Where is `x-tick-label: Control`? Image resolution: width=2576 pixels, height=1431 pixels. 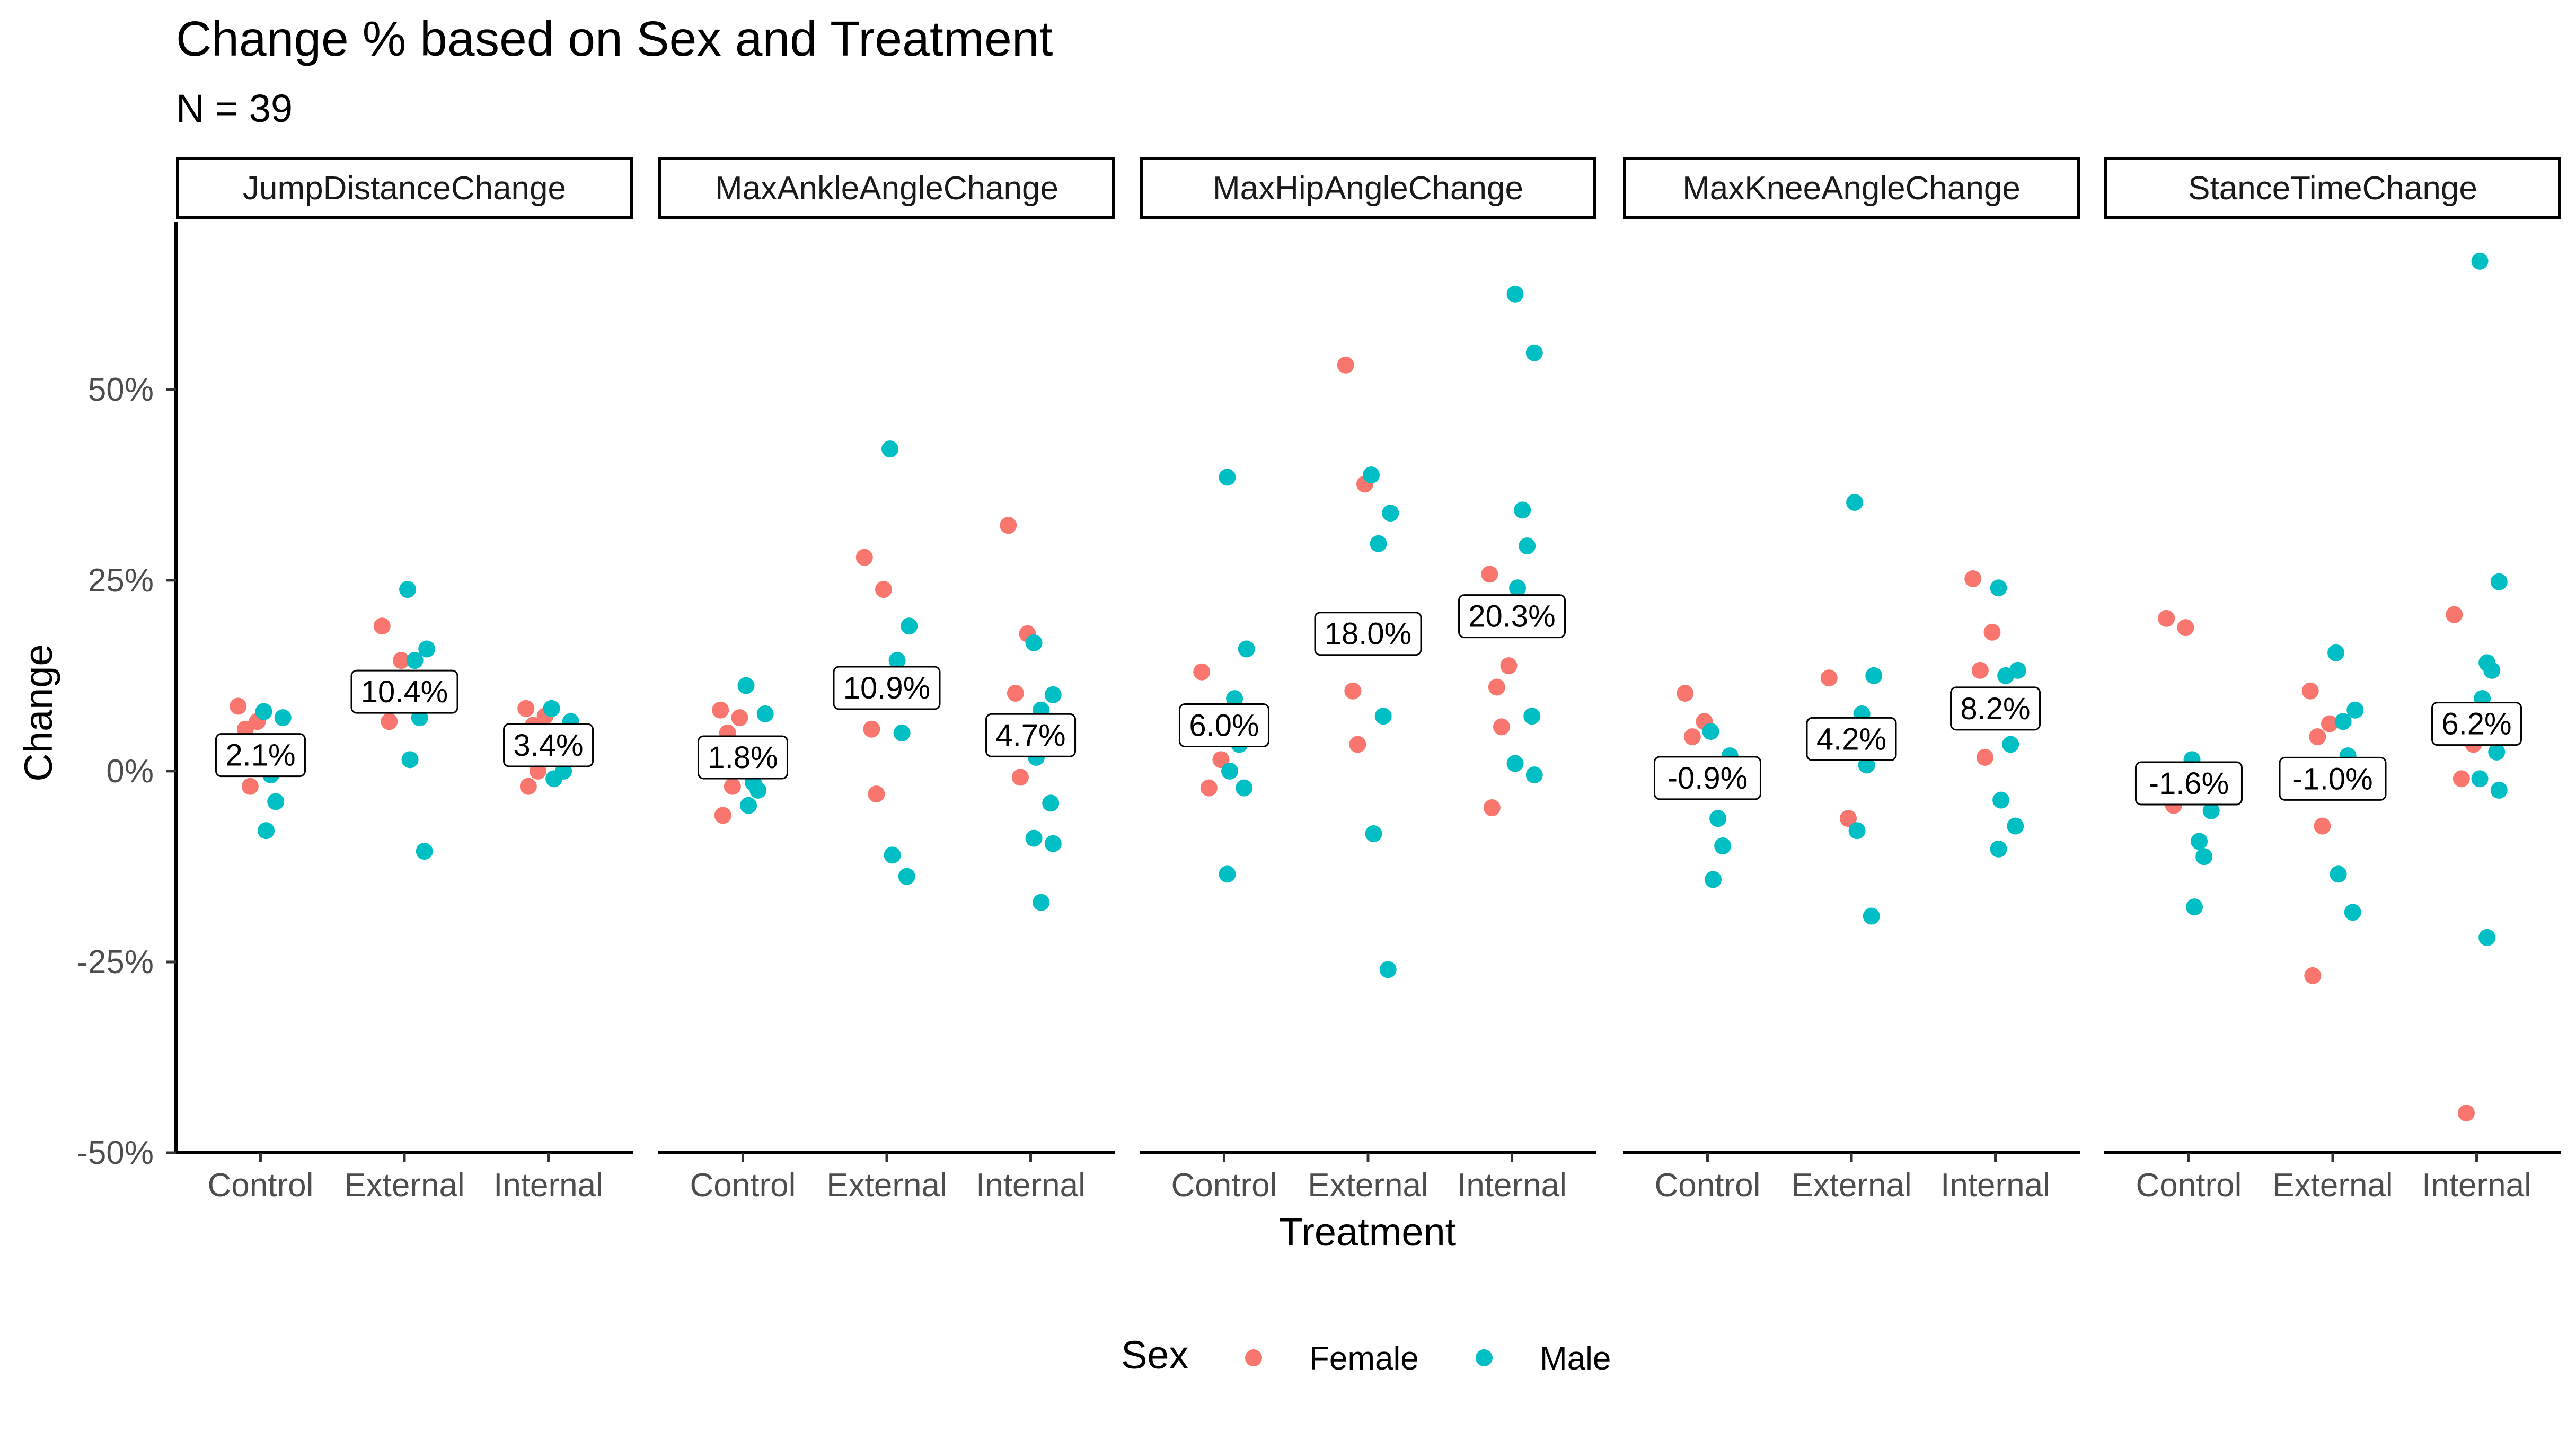 x-tick-label: Control is located at coordinates (1708, 1185).